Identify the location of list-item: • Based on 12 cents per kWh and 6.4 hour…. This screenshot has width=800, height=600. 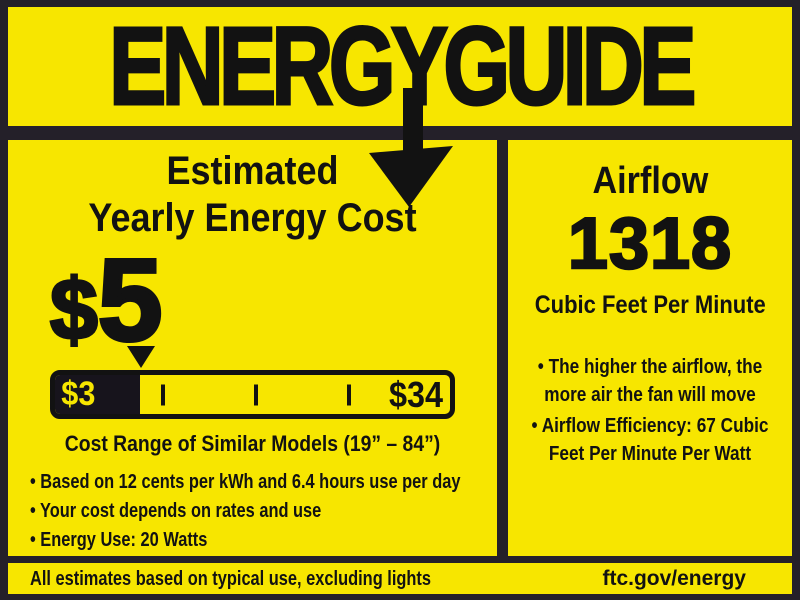
(245, 482).